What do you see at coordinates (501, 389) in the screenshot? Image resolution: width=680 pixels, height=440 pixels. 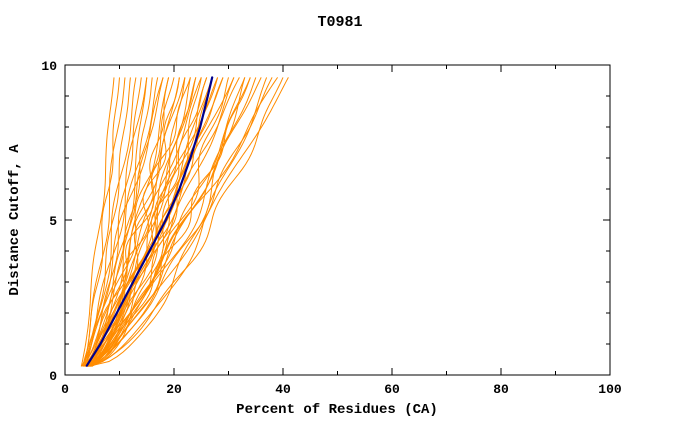 I see `x-tick-label: 80` at bounding box center [501, 389].